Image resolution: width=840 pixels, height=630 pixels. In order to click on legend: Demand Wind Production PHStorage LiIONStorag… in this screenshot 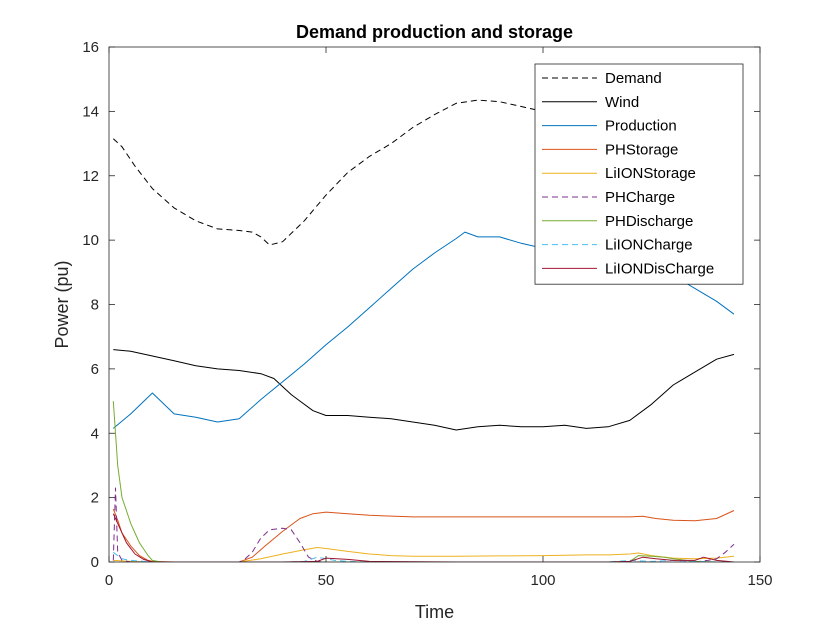, I will do `click(639, 174)`.